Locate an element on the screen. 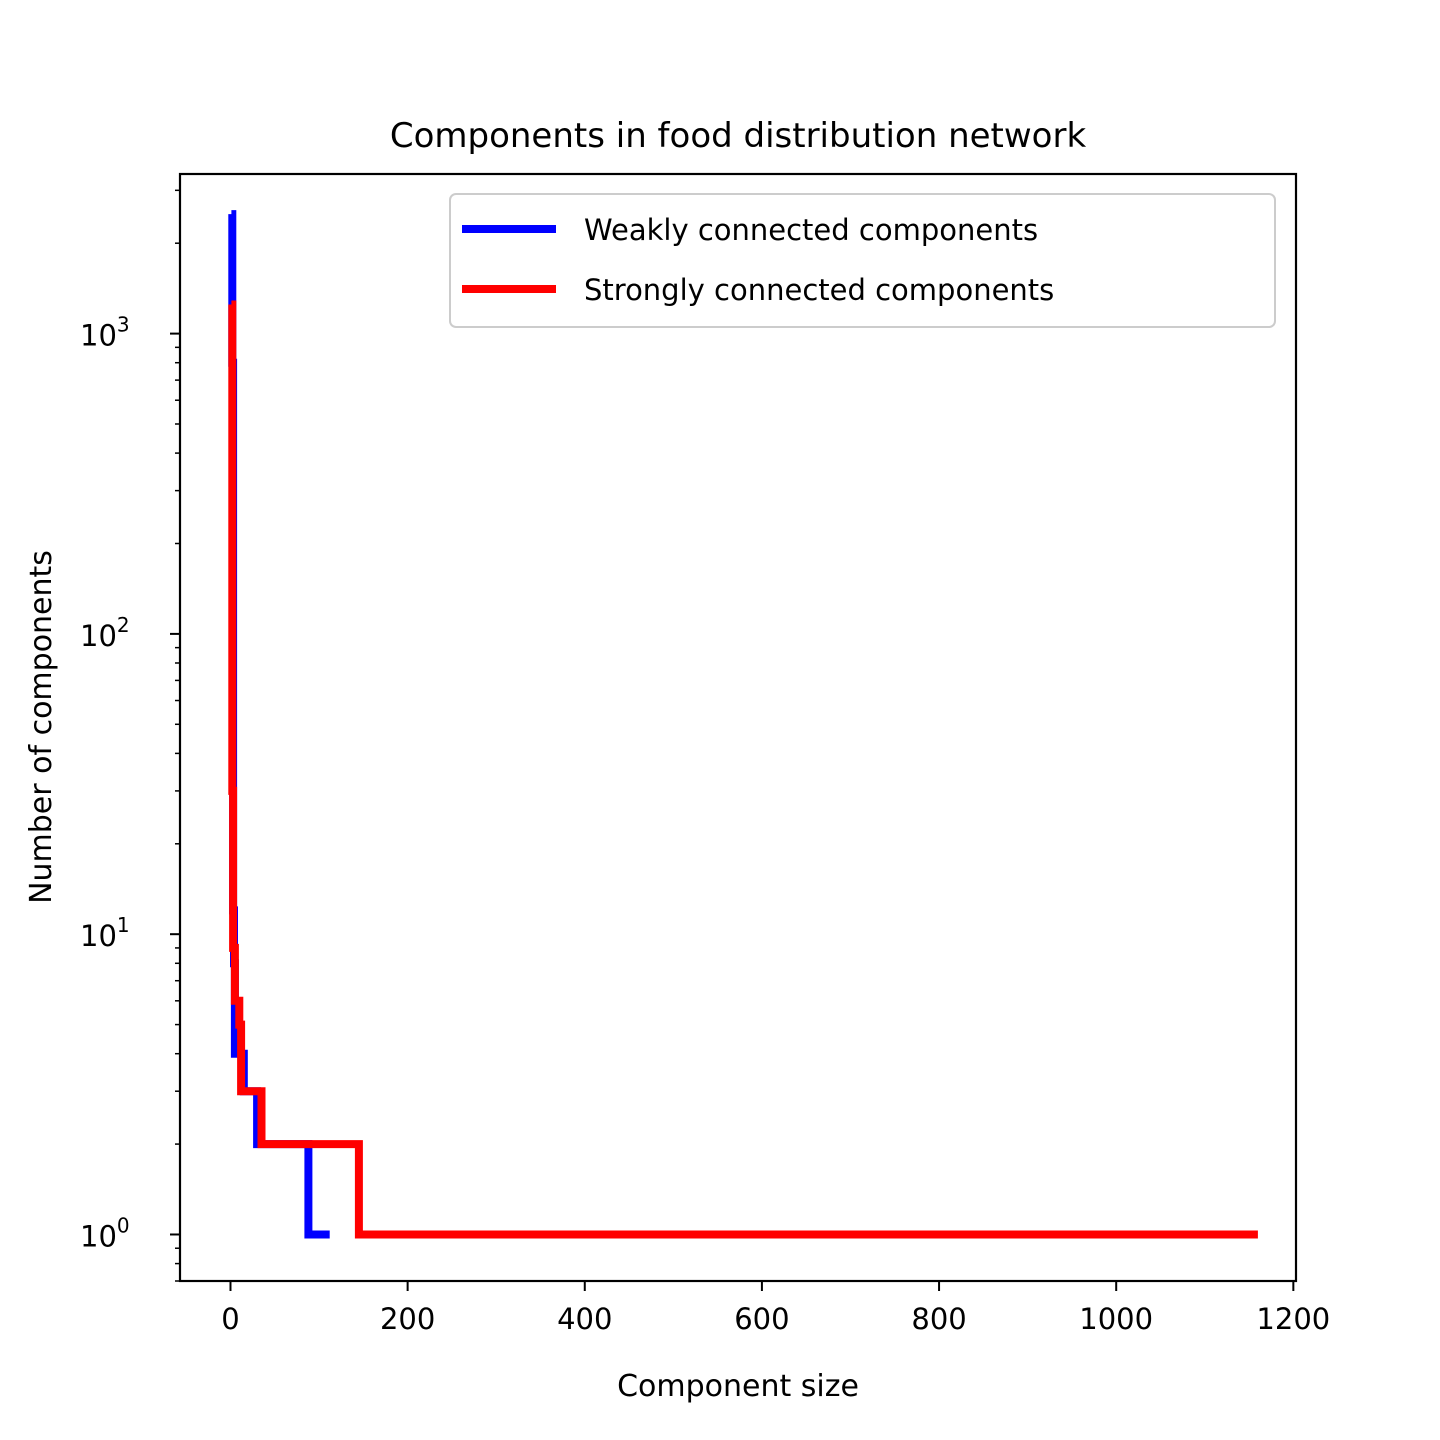 The height and width of the screenshot is (1440, 1440). y-tick-label: 10³ is located at coordinates (105, 333).